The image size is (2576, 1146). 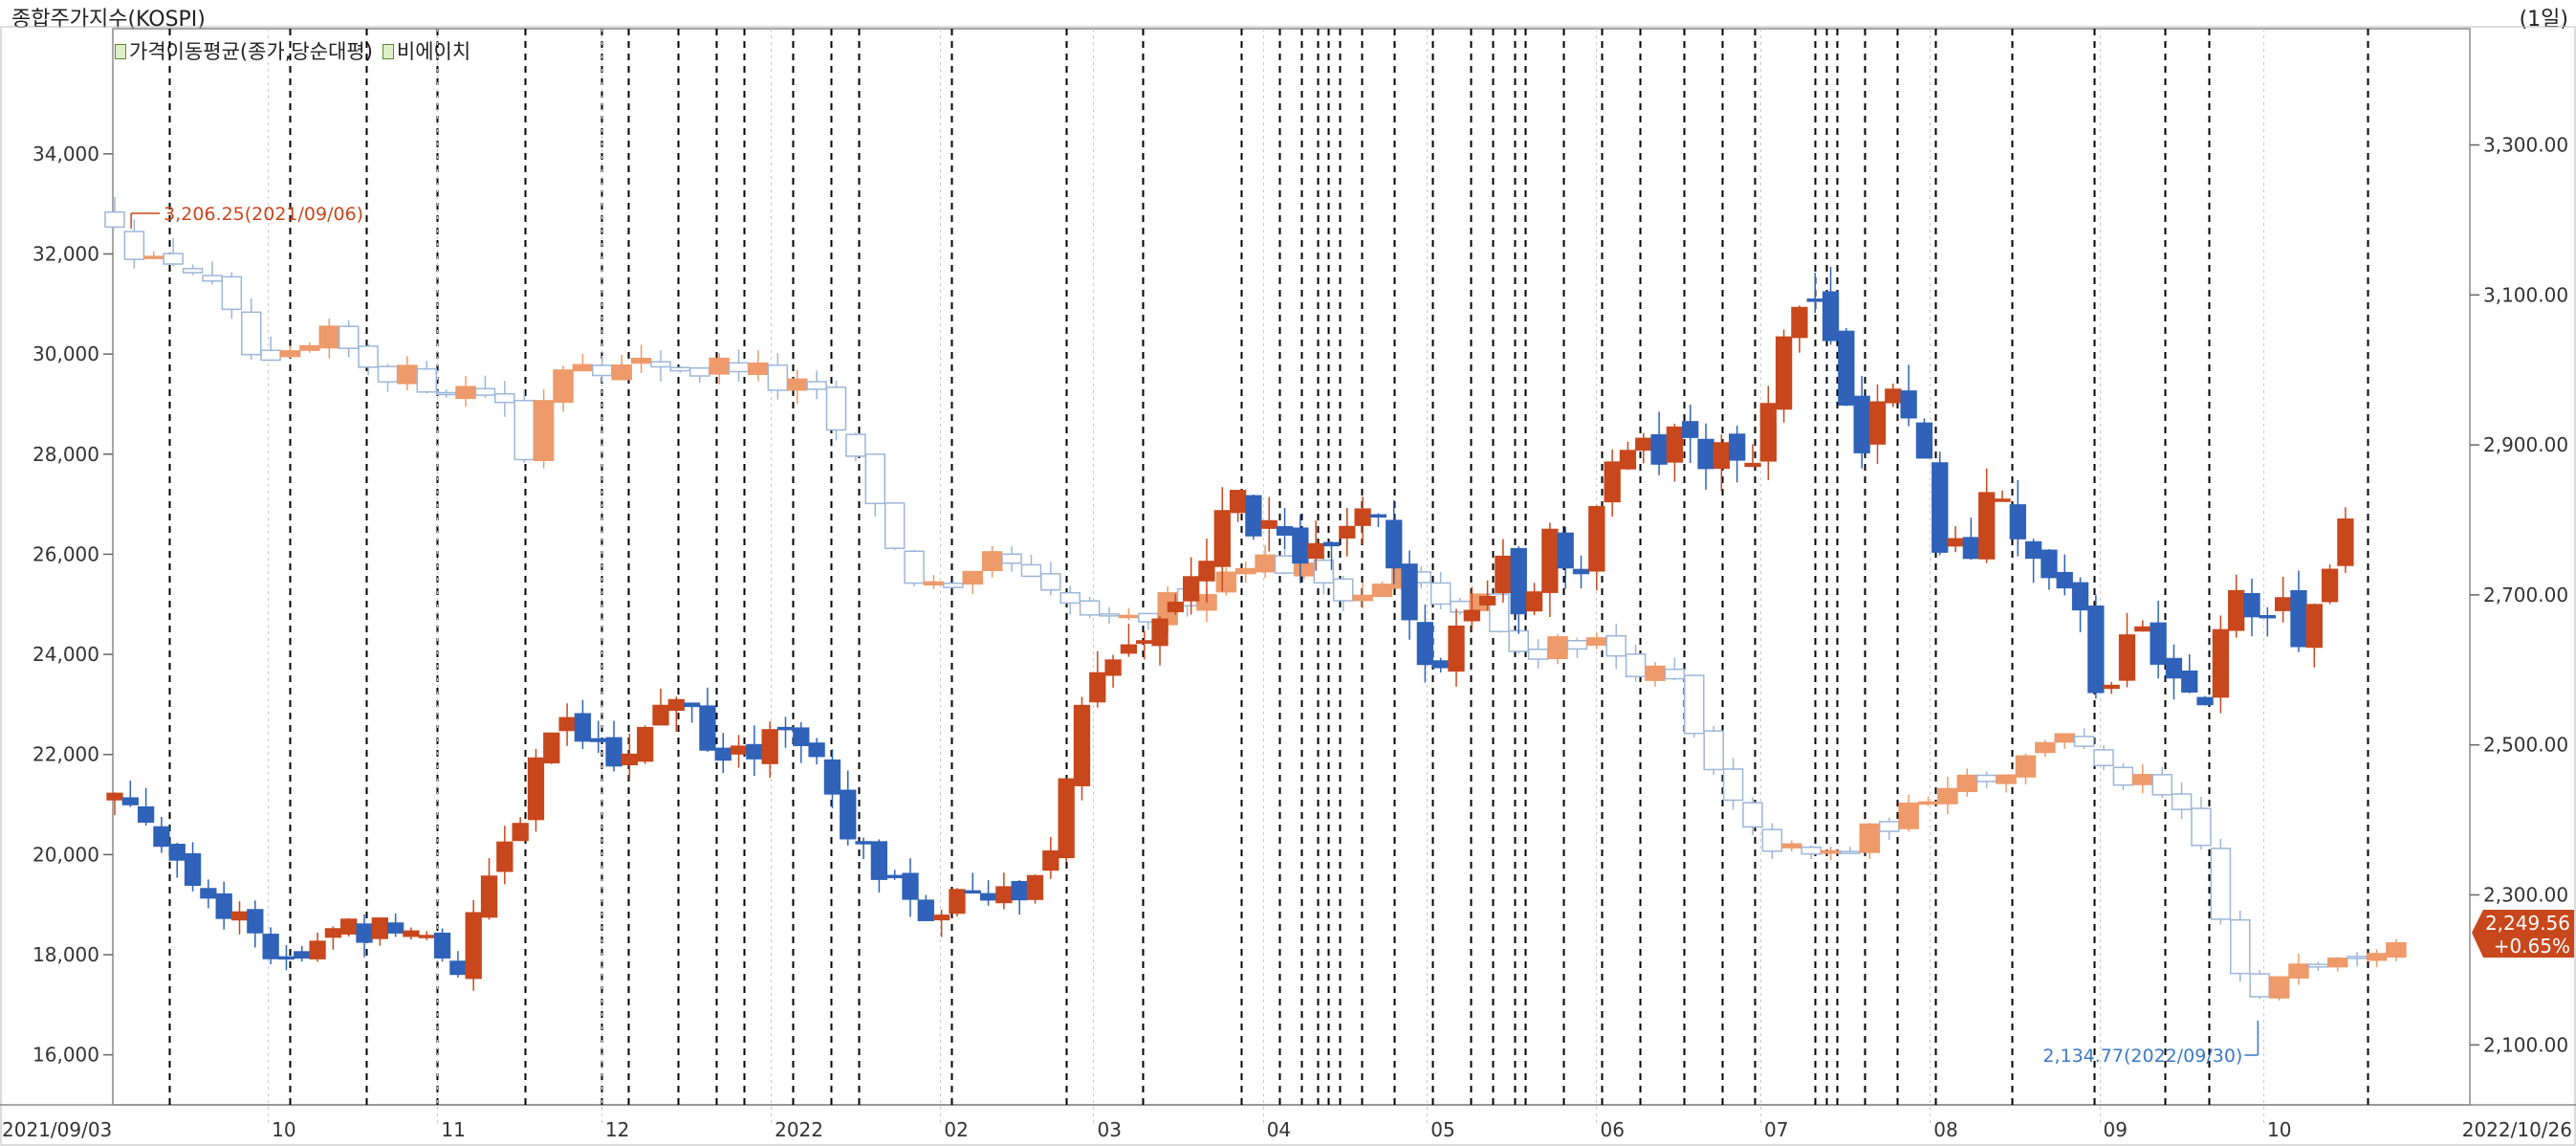 I want to click on right-axis-tick-label: 3,100.00, so click(x=2525, y=294).